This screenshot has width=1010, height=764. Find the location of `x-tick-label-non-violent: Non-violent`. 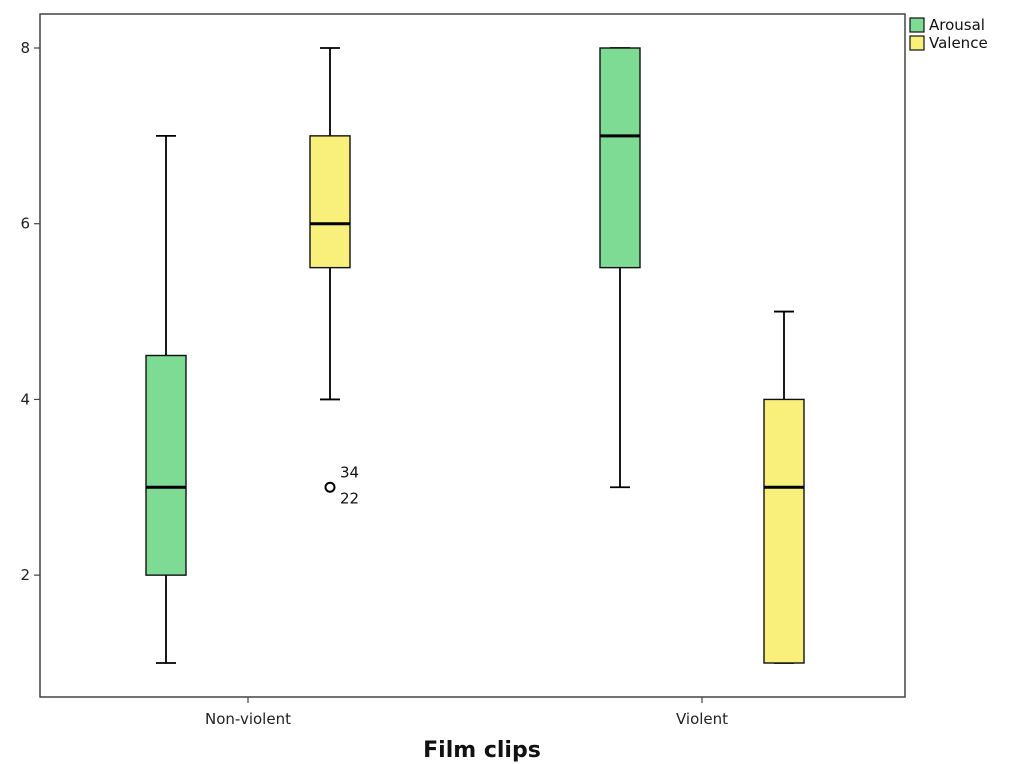

x-tick-label-non-violent: Non-violent is located at coordinates (248, 719).